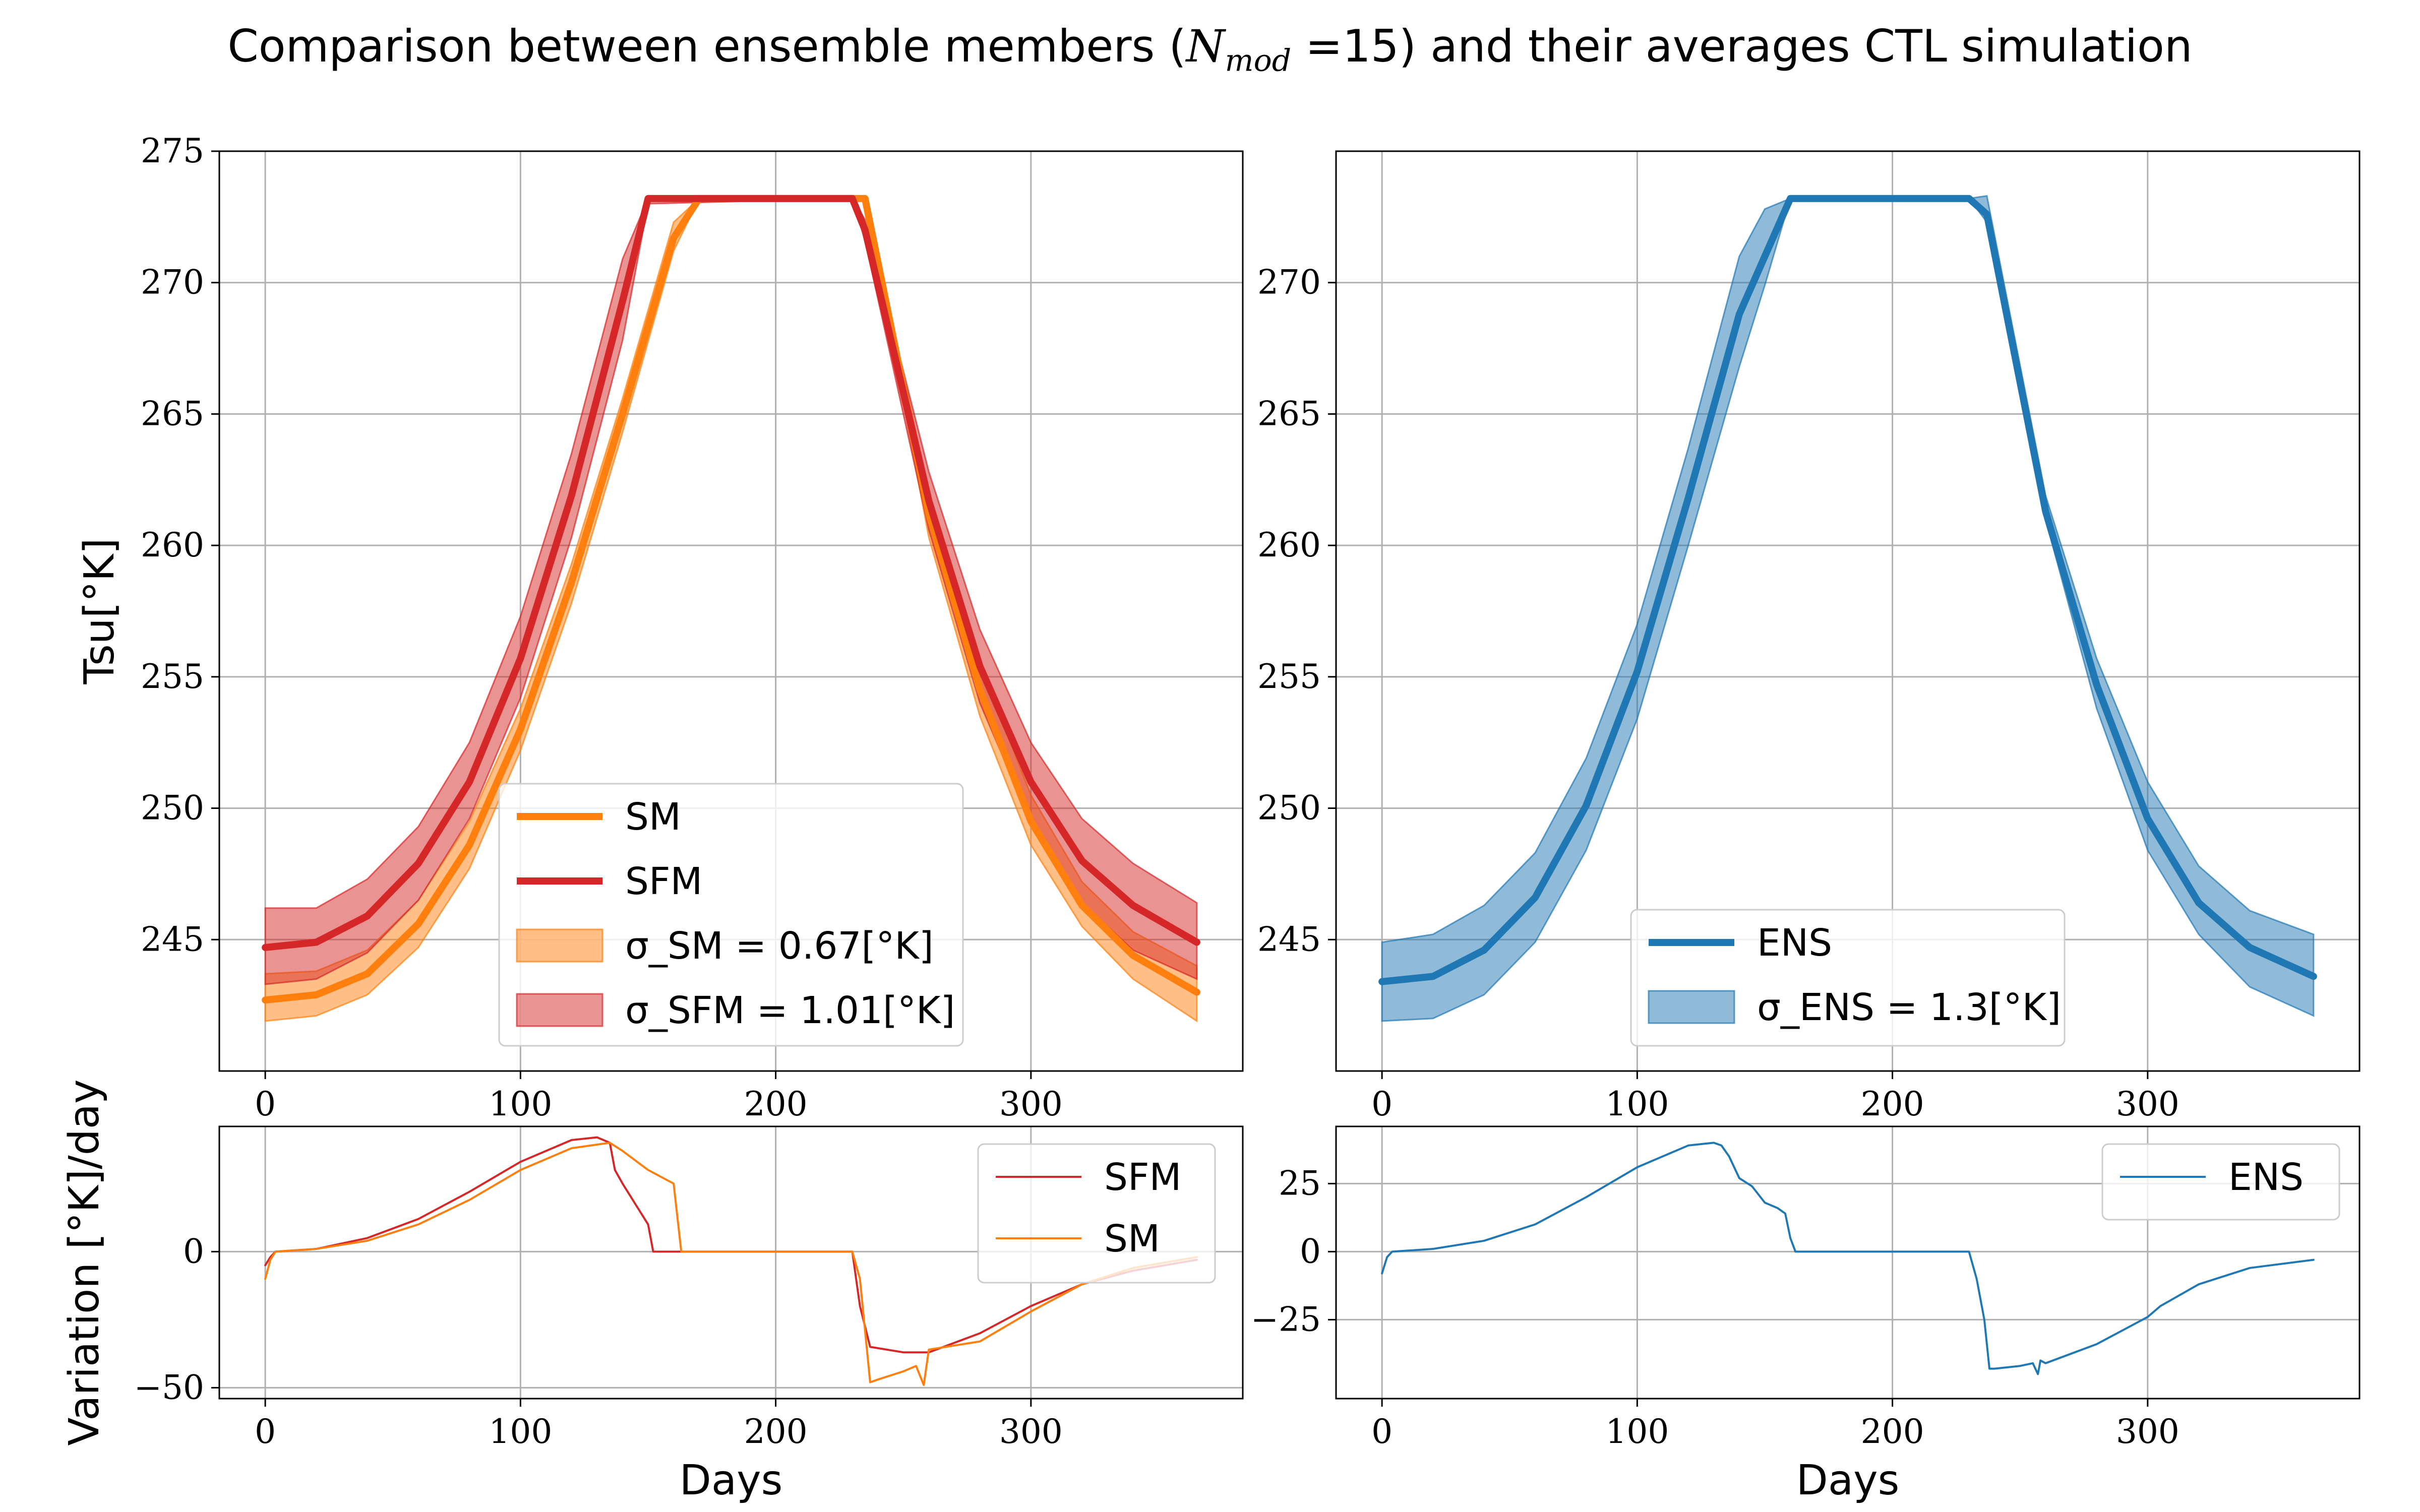 The image size is (2420, 1512). I want to click on y-tick-label: 25, so click(1300, 1183).